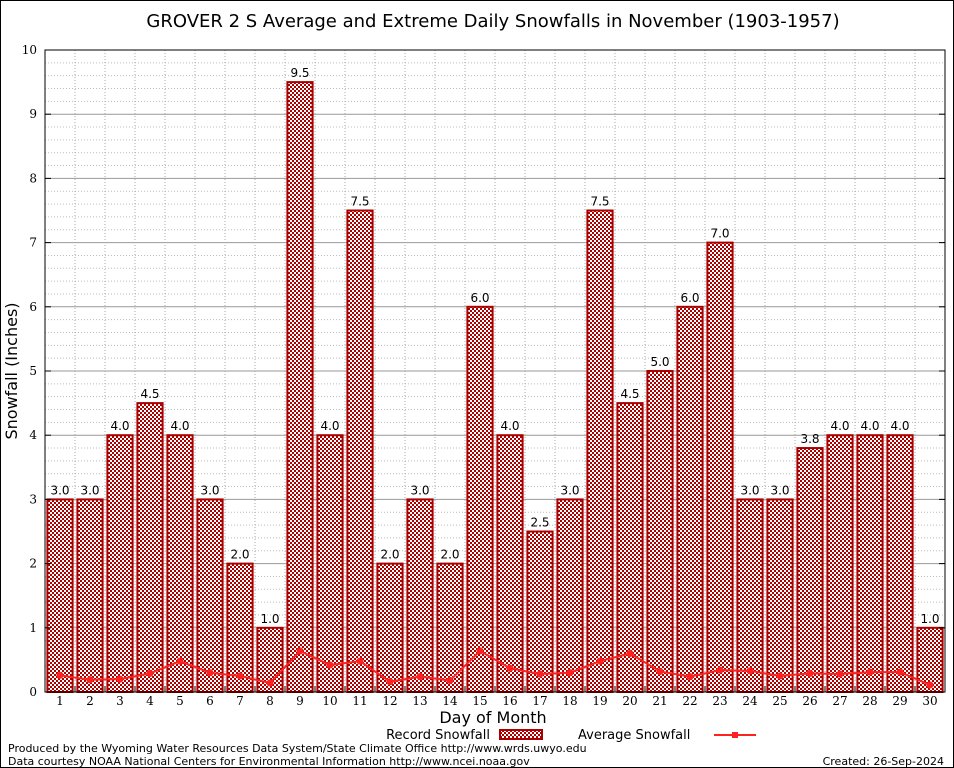 The image size is (954, 768). Describe the element at coordinates (929, 701) in the screenshot. I see `x-tick-label: 30` at that location.